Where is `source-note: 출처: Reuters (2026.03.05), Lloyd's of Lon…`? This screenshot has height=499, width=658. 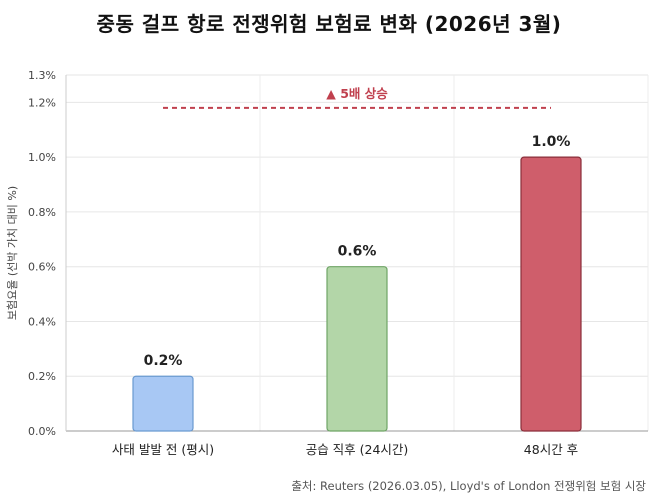 source-note: 출처: Reuters (2026.03.05), Lloyd's of Lon… is located at coordinates (468, 486).